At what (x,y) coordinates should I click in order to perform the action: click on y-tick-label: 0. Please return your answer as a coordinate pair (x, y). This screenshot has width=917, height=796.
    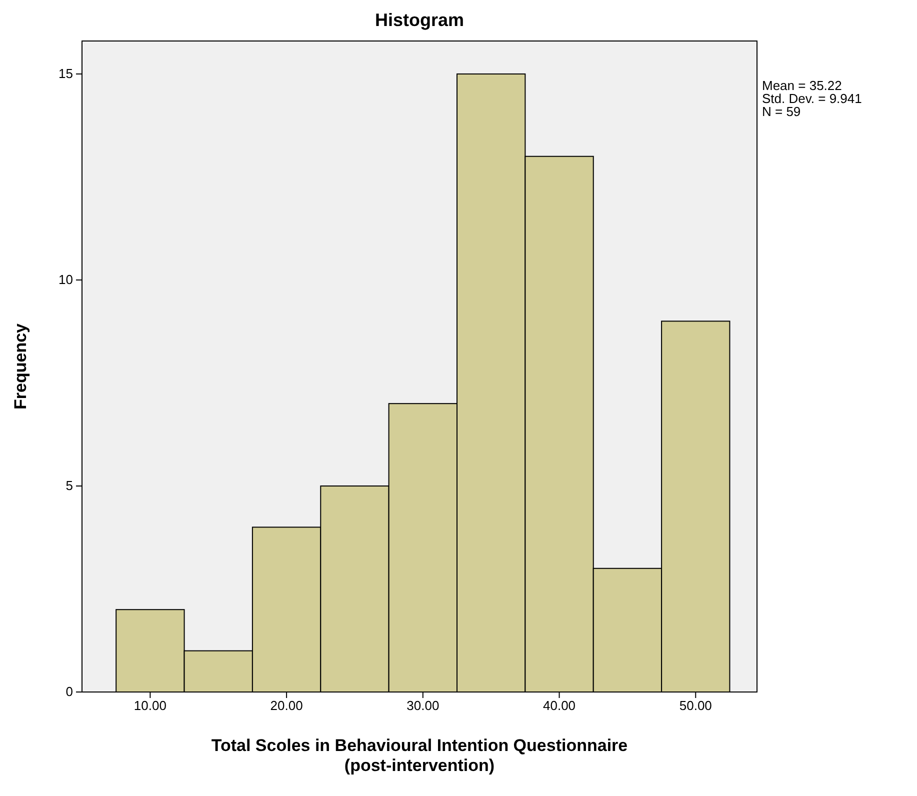
    Looking at the image, I should click on (69, 692).